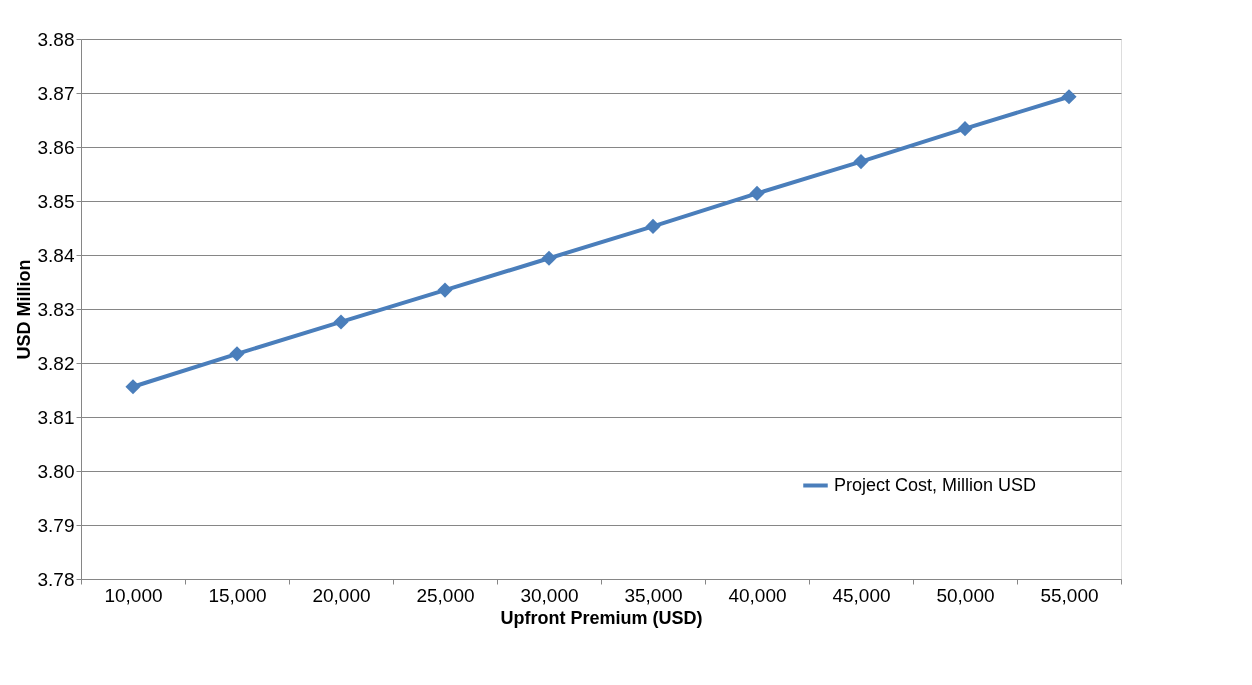  Describe the element at coordinates (56, 147) in the screenshot. I see `y-tick-label: 3.86` at that location.